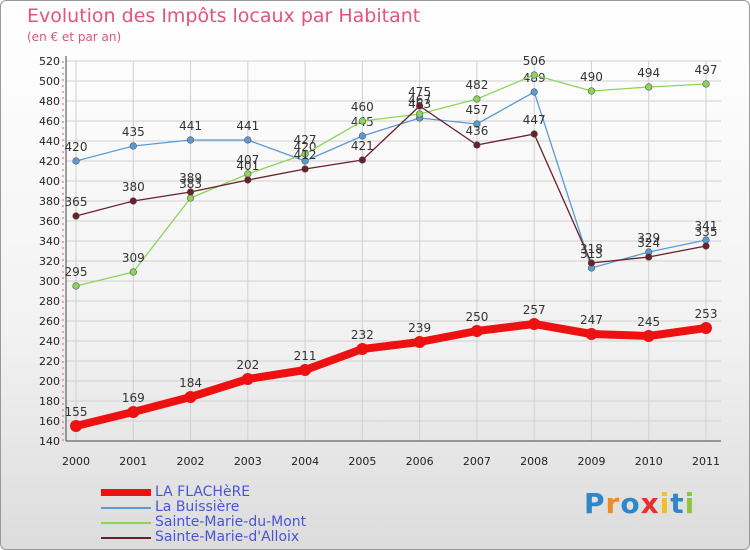 The image size is (750, 550). Describe the element at coordinates (49, 281) in the screenshot. I see `y-tick-label: 300` at that location.